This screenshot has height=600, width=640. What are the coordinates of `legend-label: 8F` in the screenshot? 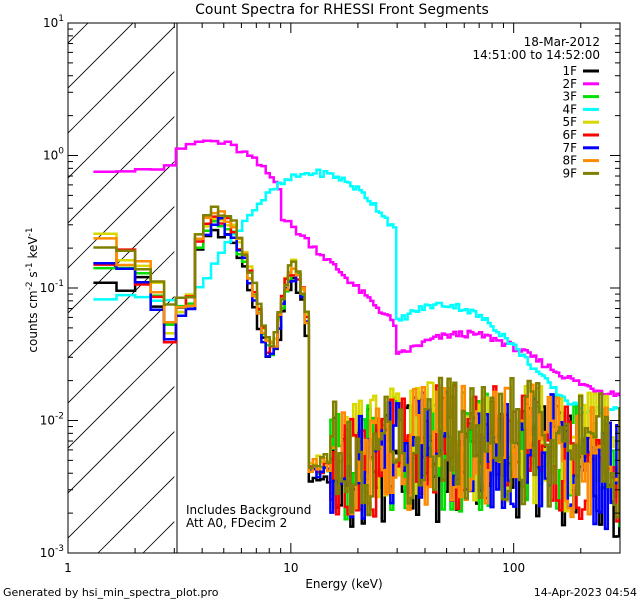 It's located at (569, 161).